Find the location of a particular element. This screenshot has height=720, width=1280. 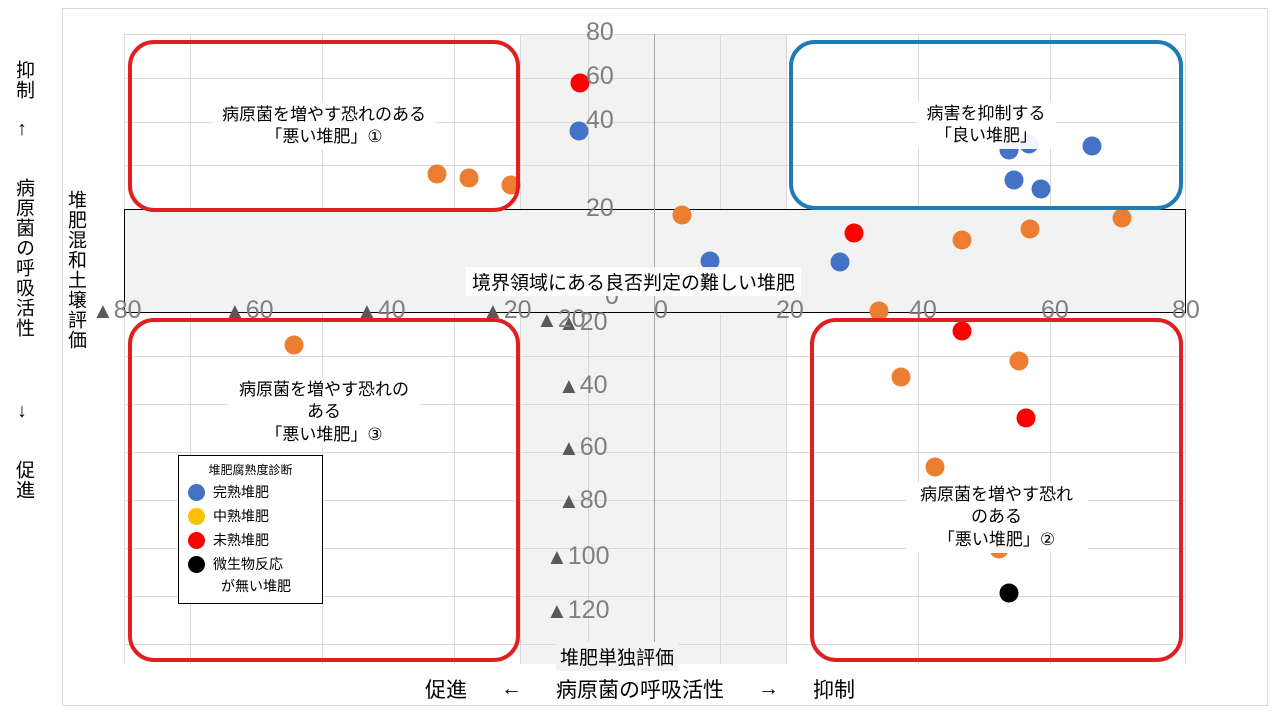

callout-bad-compost-3-text: 病原菌を増やす恐れのある 「悪い堆肥」③ is located at coordinates (324, 413).